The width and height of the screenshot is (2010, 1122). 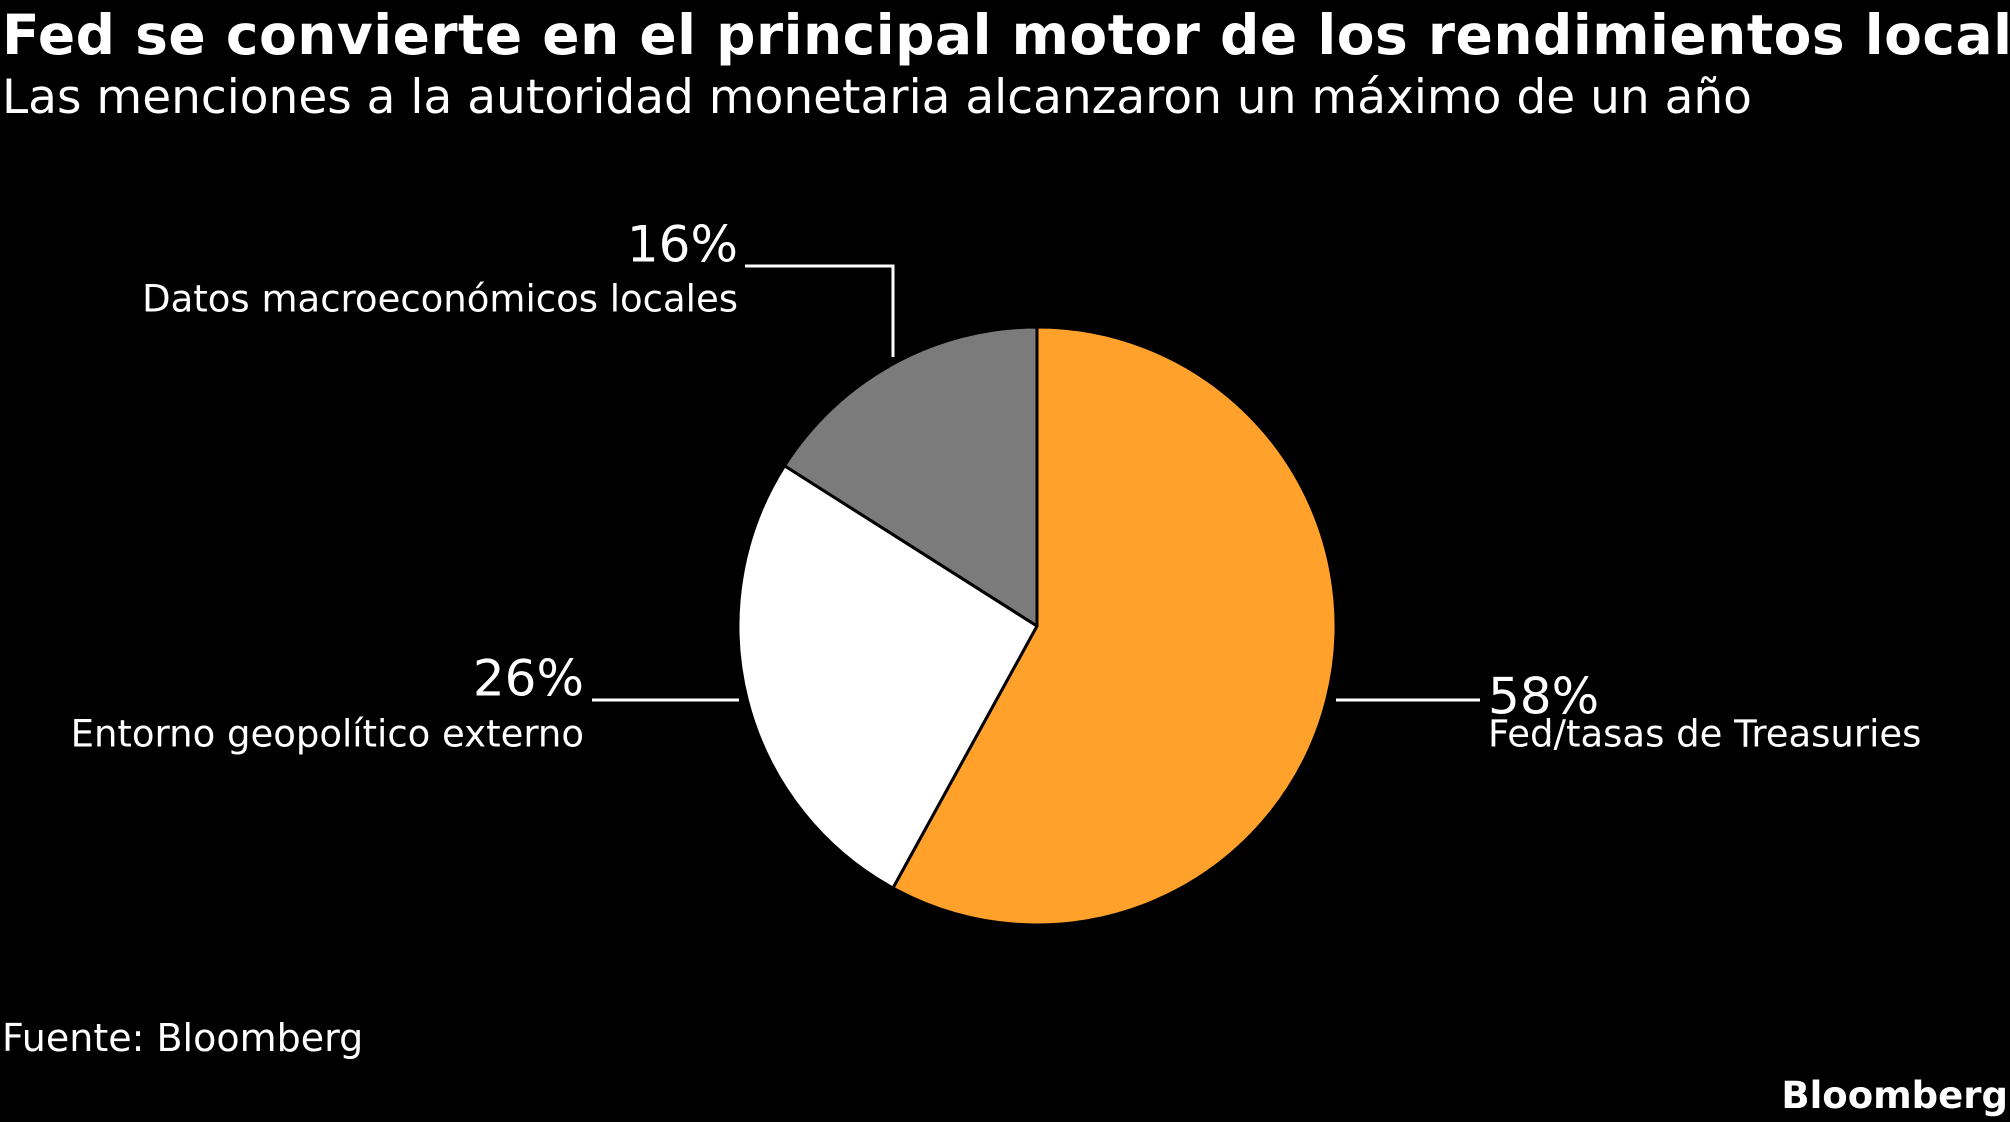 I want to click on bloomberg-logo: Bloomberg, so click(x=1894, y=1095).